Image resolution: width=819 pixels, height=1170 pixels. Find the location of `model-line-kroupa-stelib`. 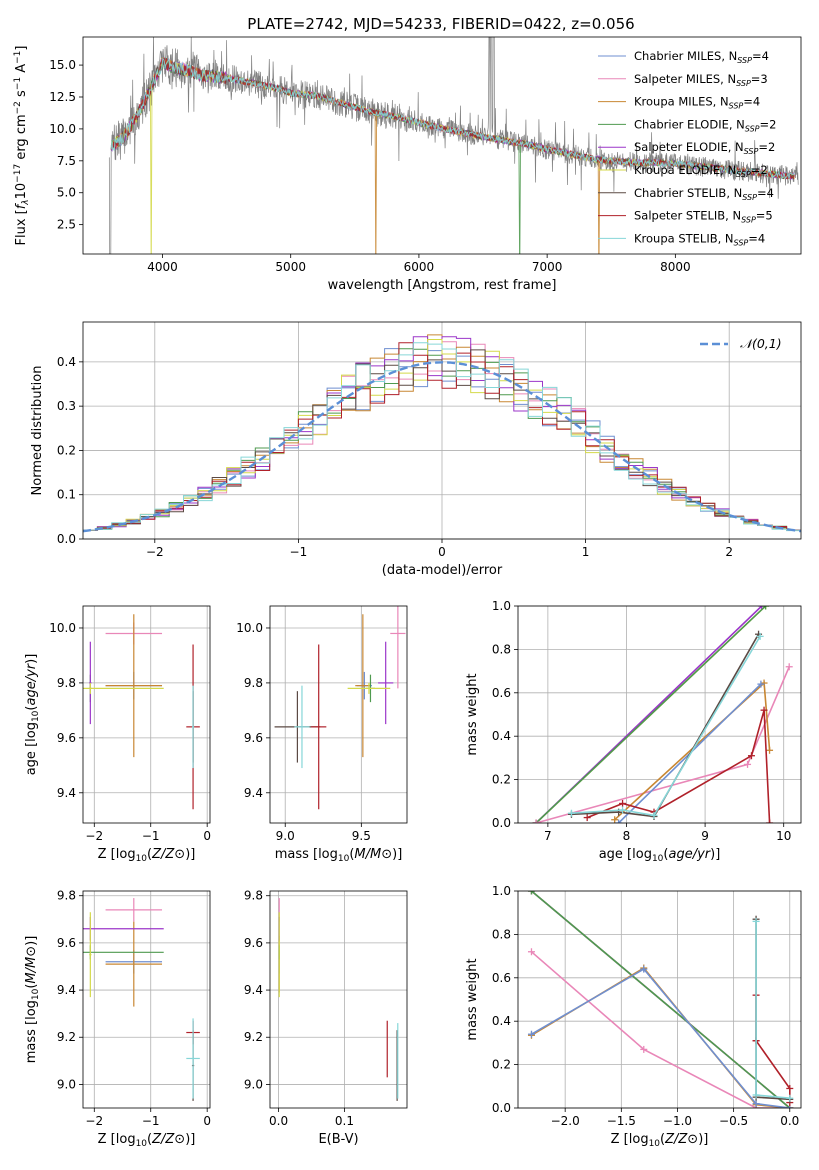

model-line-kroupa-stelib is located at coordinates (452, 118).